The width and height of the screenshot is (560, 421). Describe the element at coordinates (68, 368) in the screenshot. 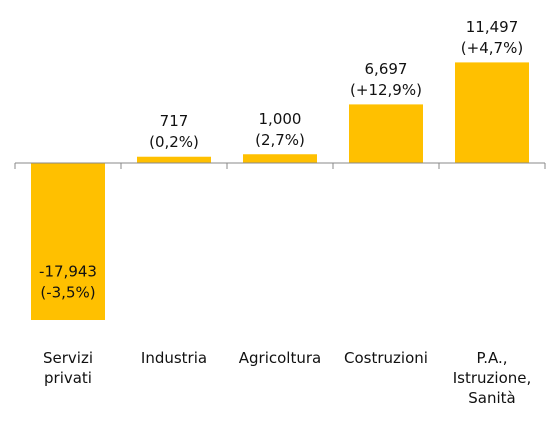

I see `x-tick-label: Servizi privati` at that location.